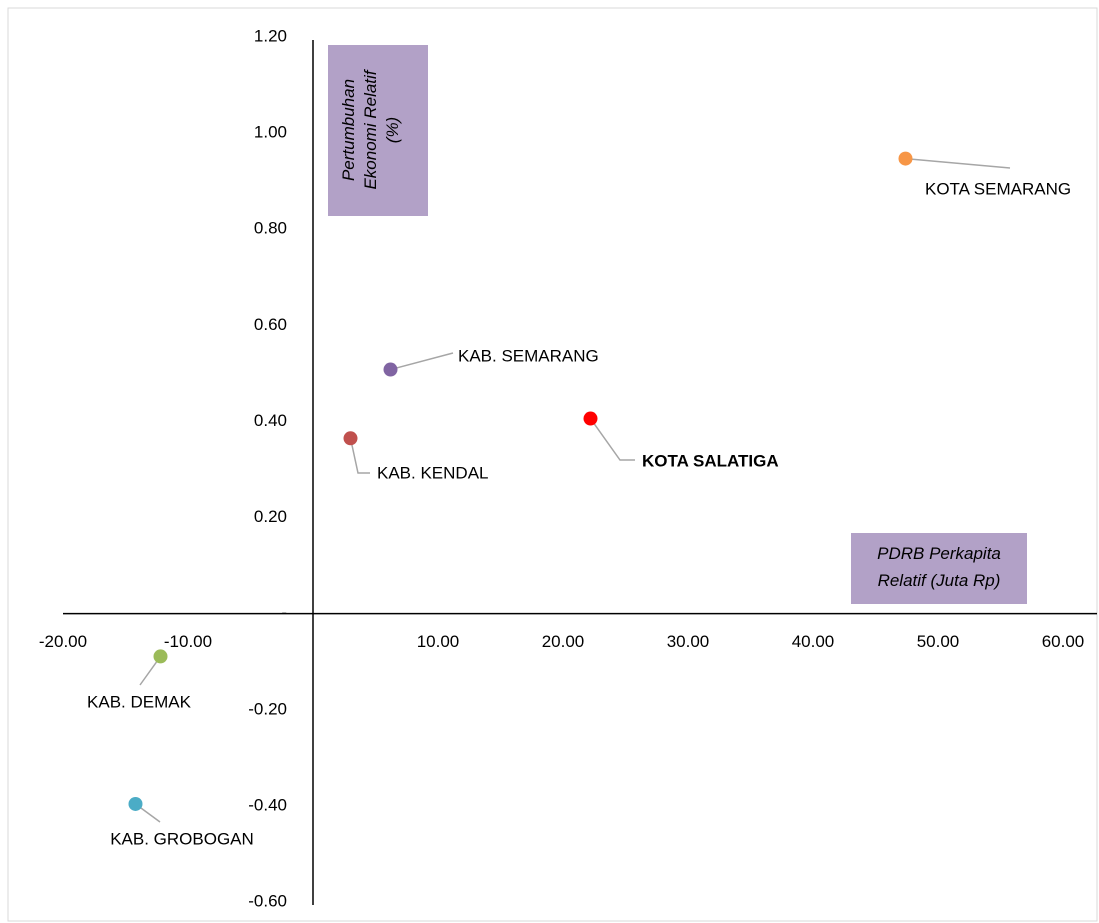 Image resolution: width=1099 pixels, height=923 pixels. I want to click on y-tick-label: 0.60, so click(270, 324).